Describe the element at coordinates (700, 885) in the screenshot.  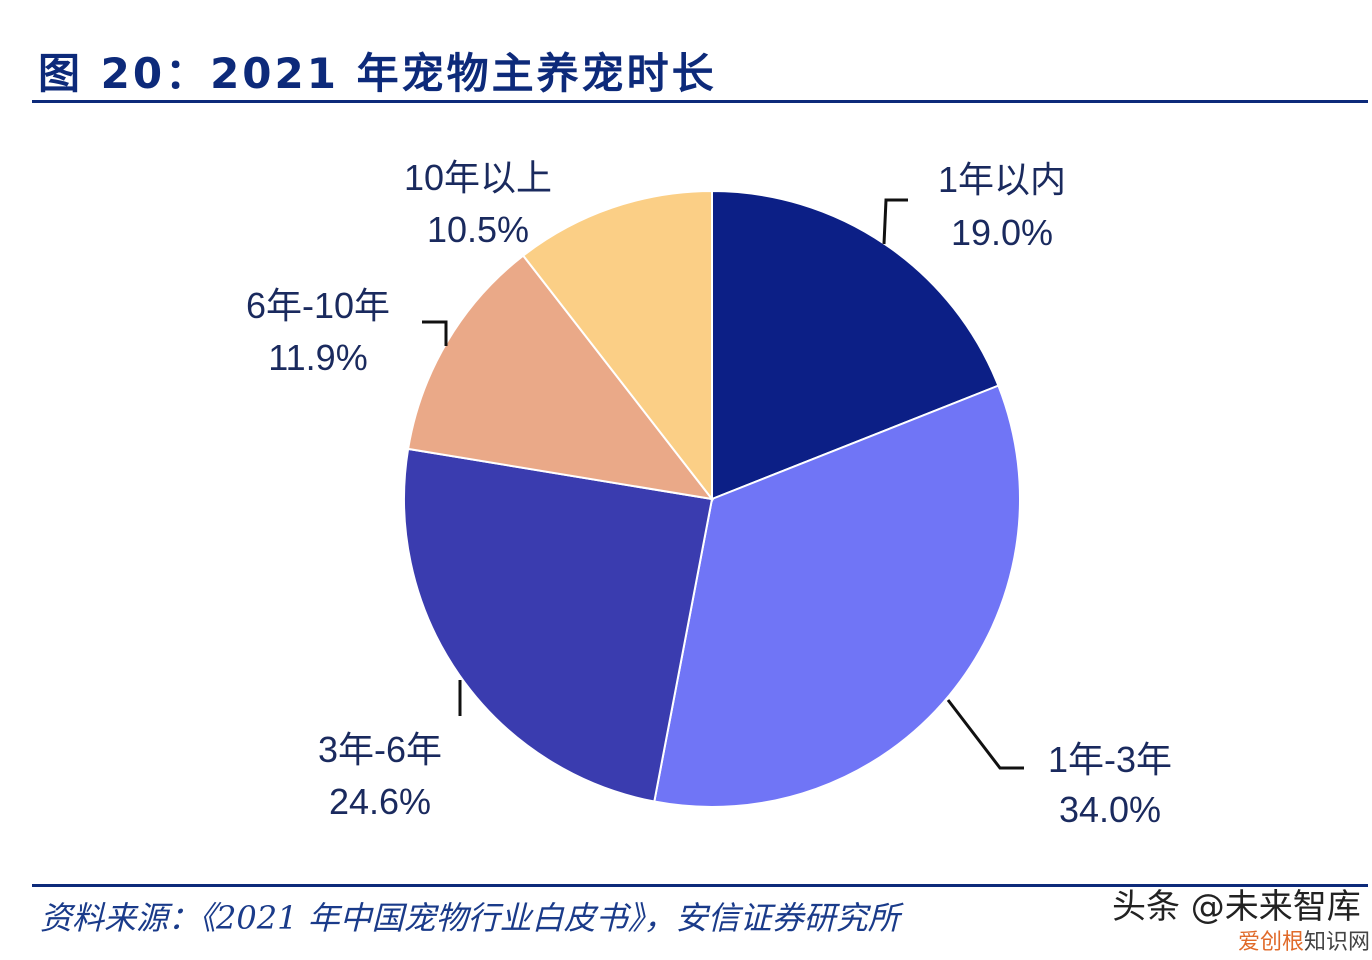
I see `source-divider` at that location.